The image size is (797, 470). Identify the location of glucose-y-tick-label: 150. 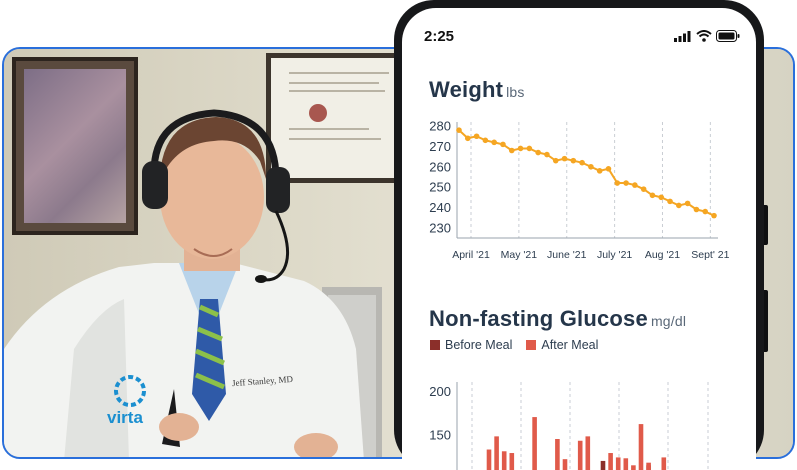
(440, 435).